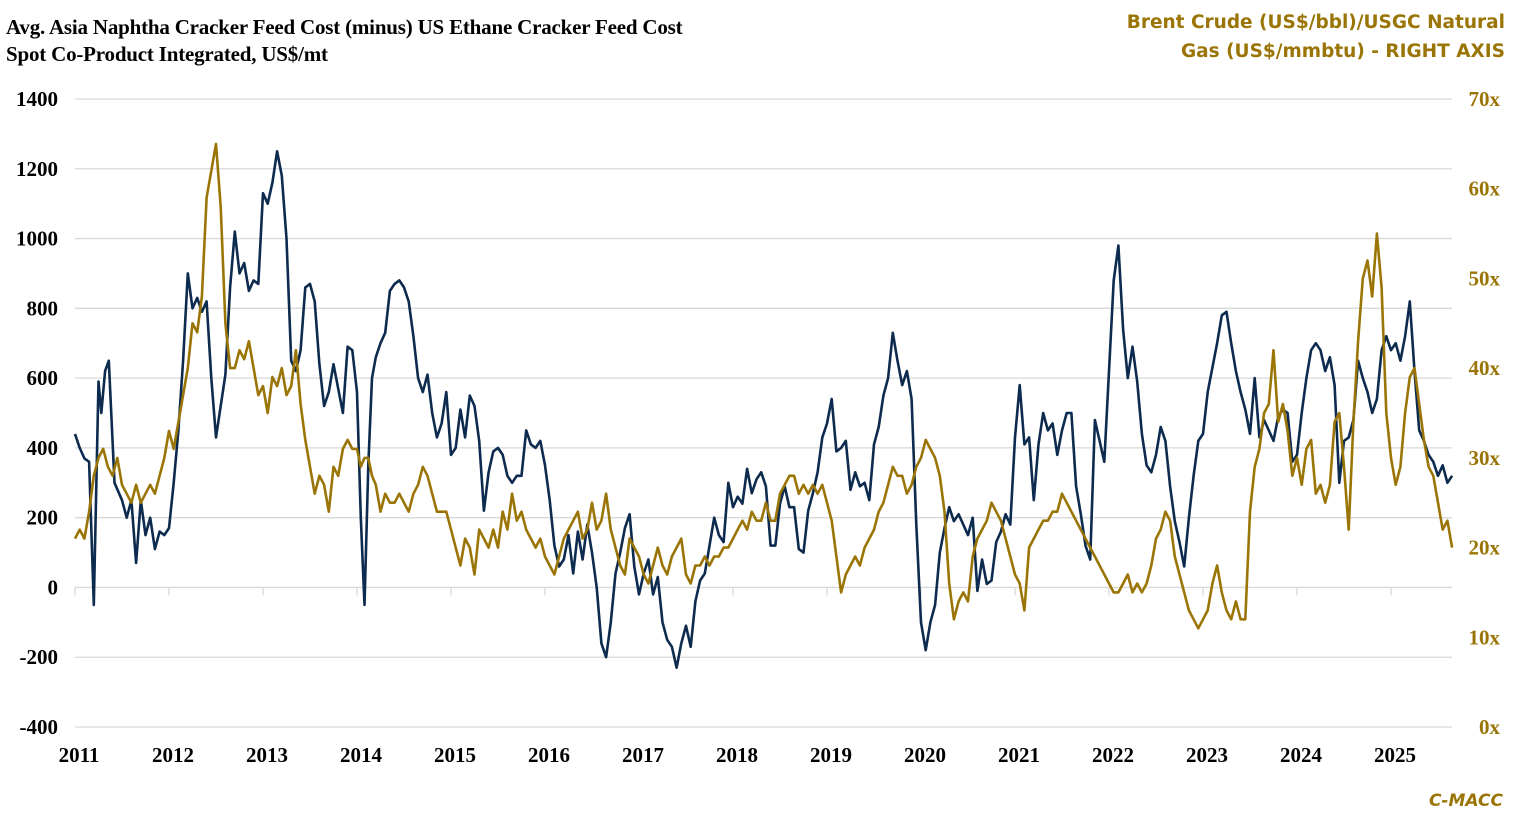 This screenshot has height=821, width=1515. What do you see at coordinates (37, 99) in the screenshot?
I see `left-axis-label: 1400` at bounding box center [37, 99].